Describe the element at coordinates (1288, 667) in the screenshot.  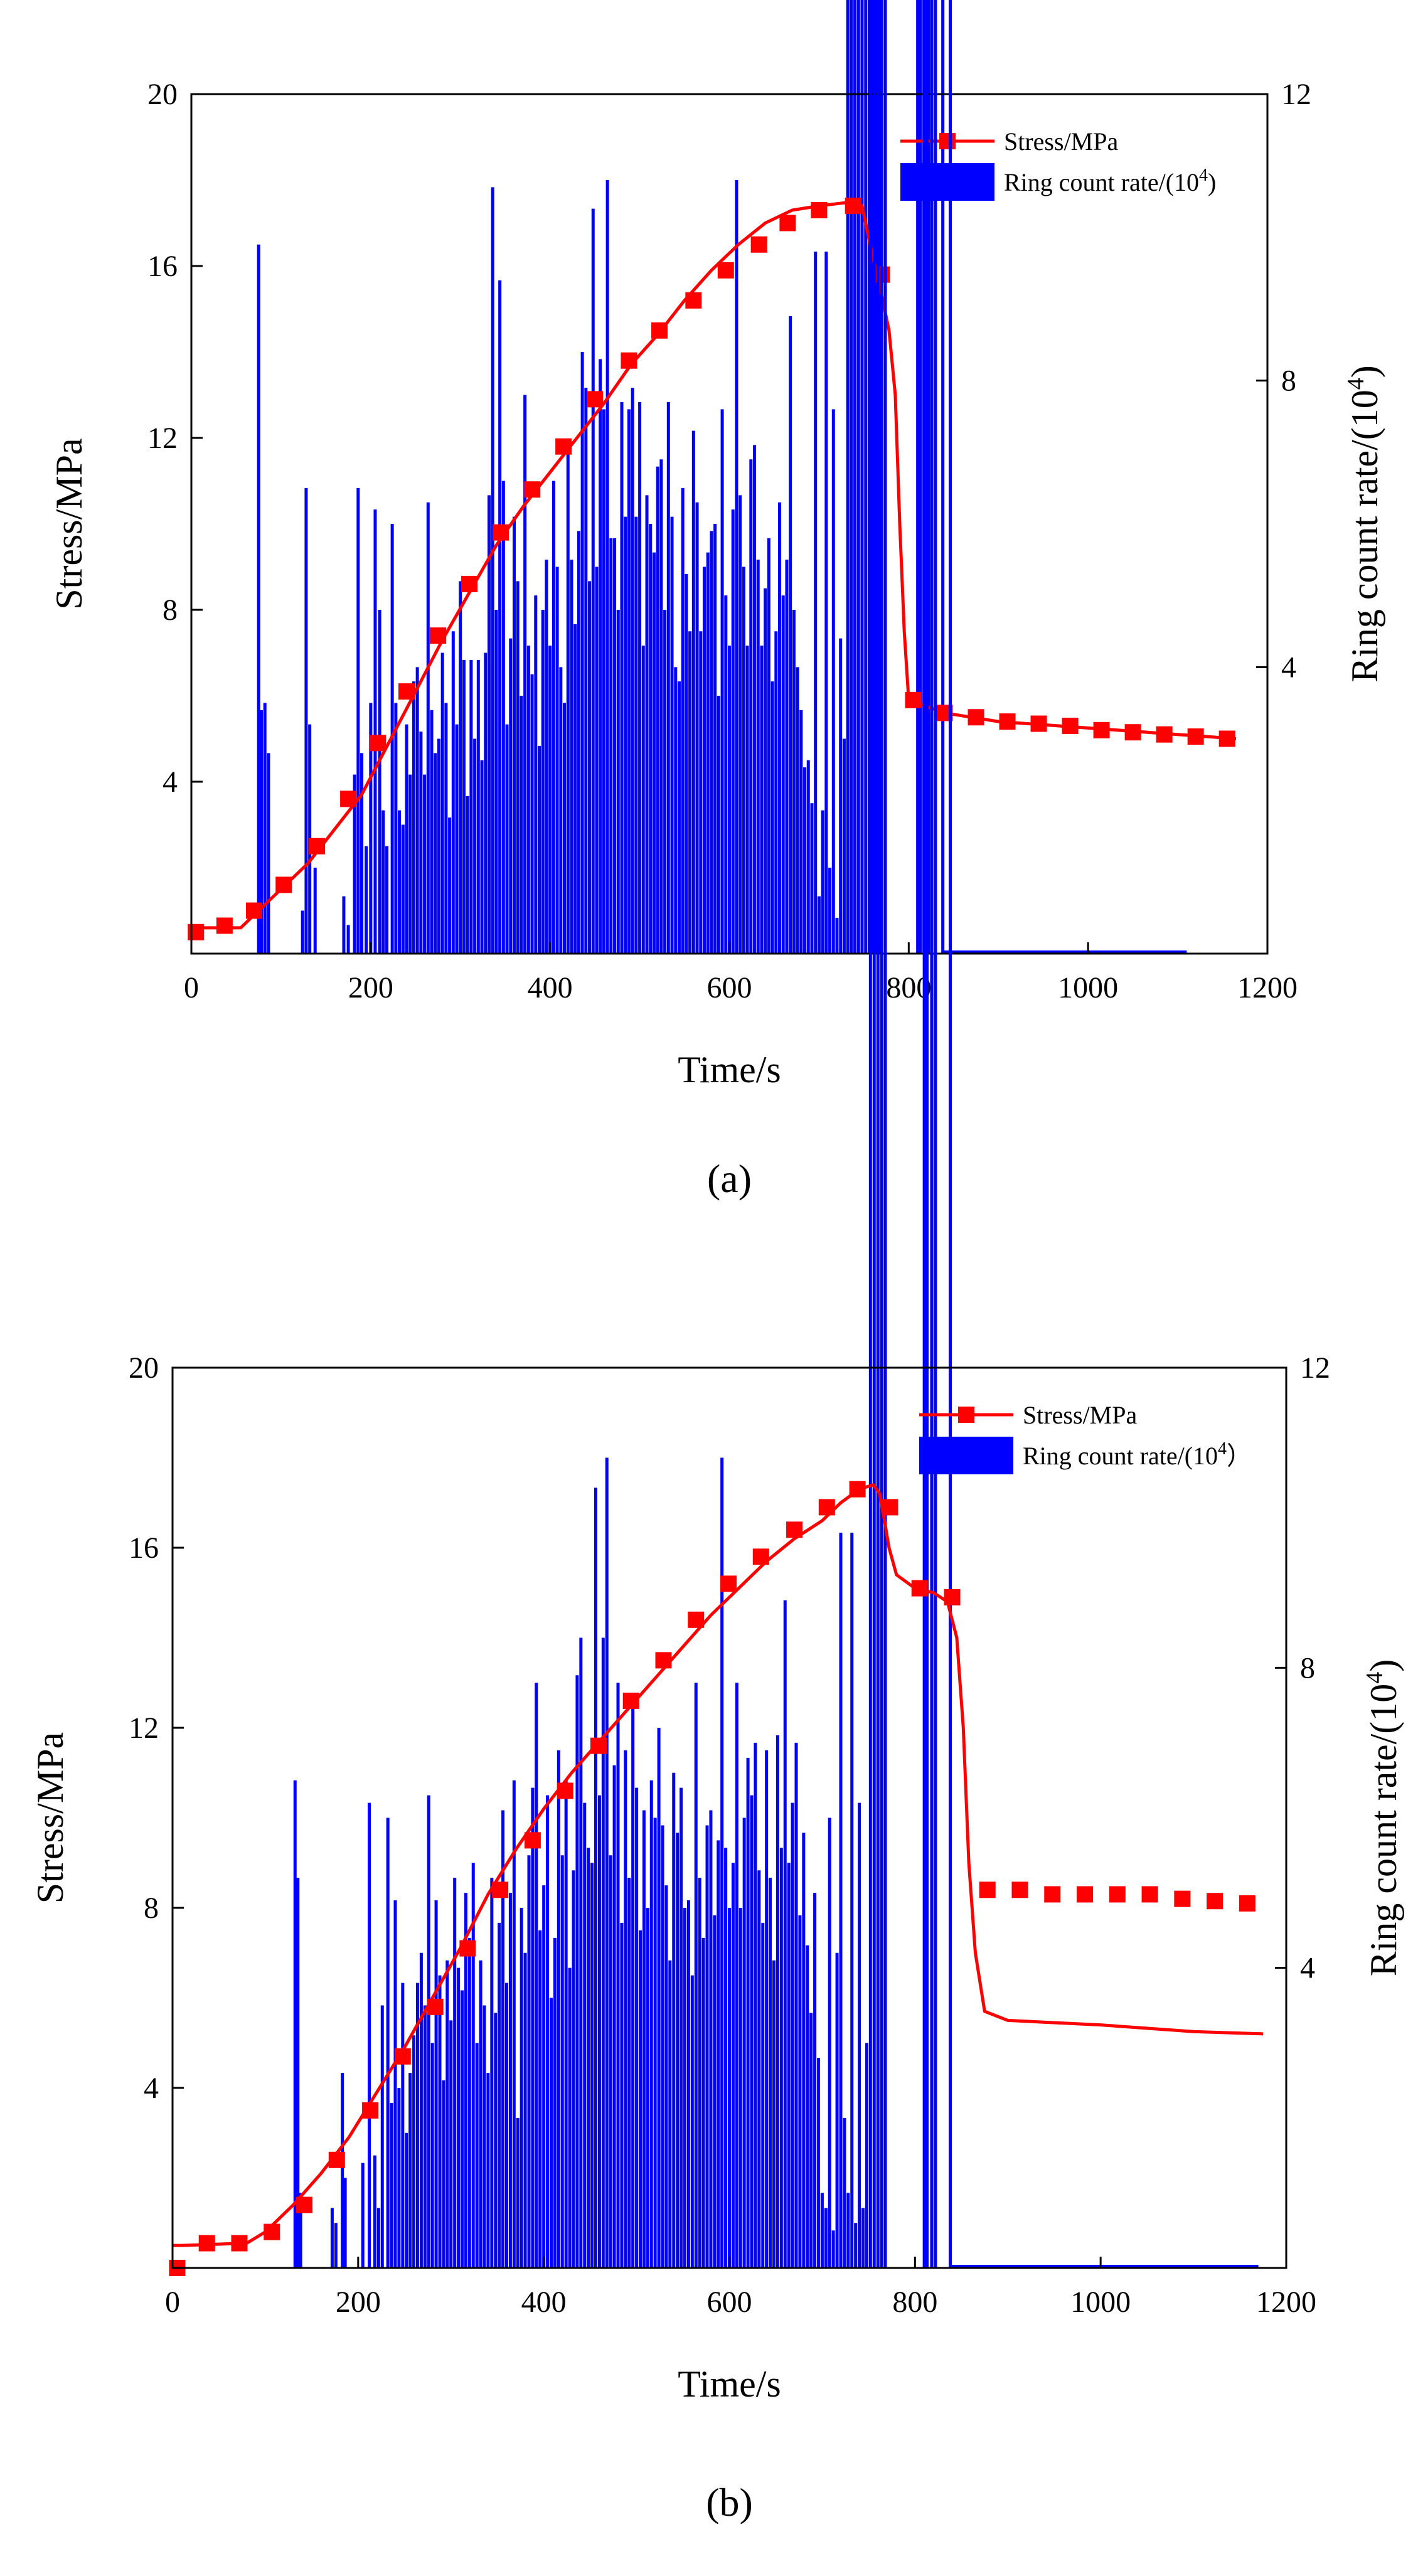
I see `panel-a-right-tick-label: 4` at that location.